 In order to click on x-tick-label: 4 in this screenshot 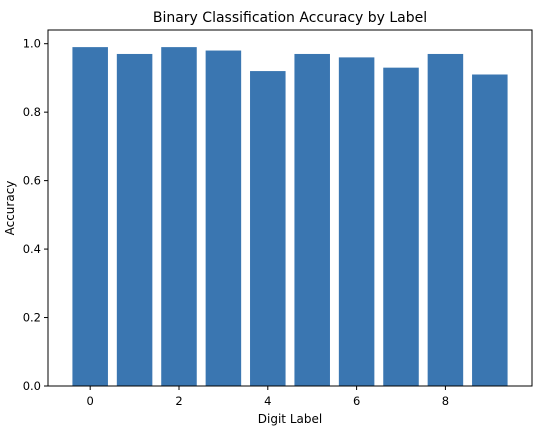, I will do `click(267, 401)`.